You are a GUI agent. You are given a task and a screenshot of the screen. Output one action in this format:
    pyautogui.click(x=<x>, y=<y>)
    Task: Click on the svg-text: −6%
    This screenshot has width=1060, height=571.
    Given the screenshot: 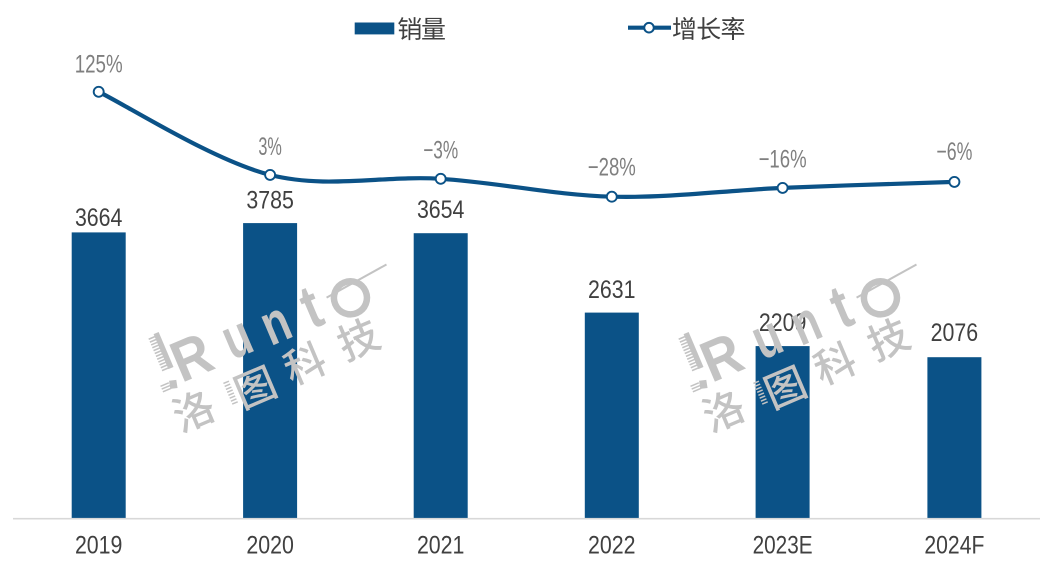 What is the action you would take?
    pyautogui.click(x=954, y=152)
    